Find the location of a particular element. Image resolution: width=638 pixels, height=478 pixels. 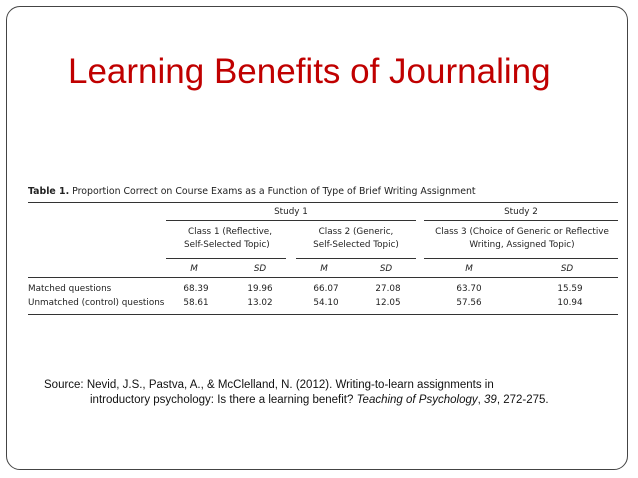

table-cell: 57.56 is located at coordinates (469, 303).